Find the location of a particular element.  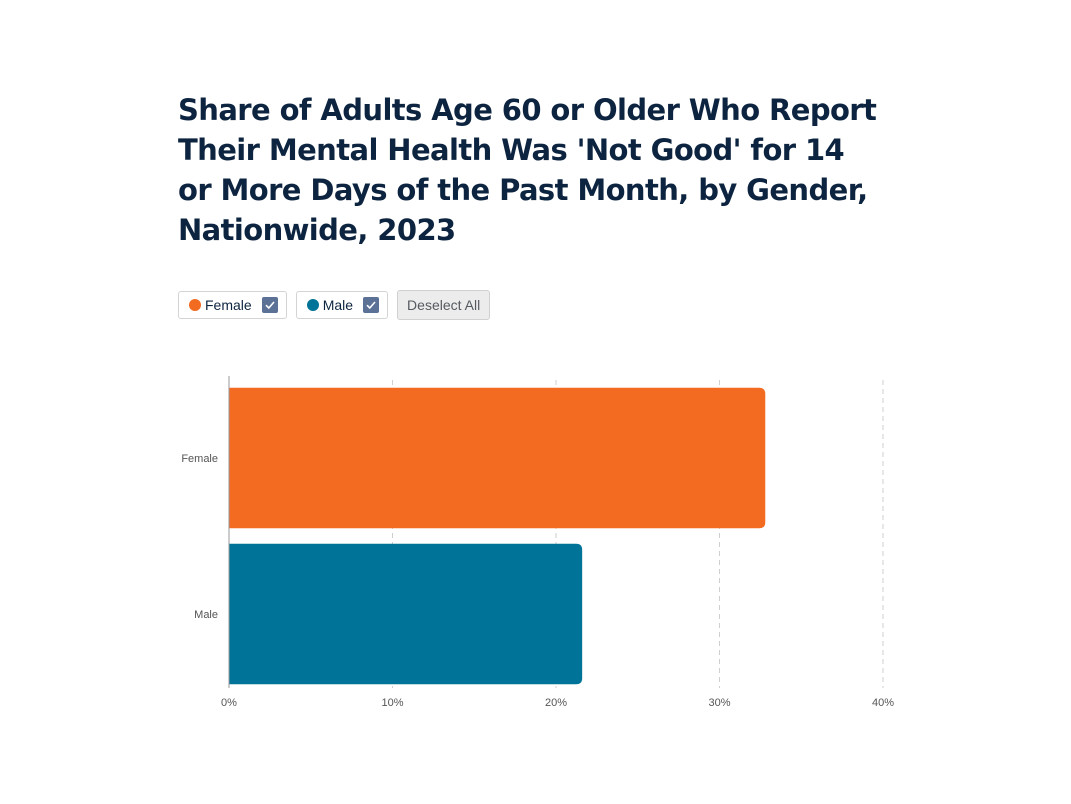

deselect-all-button: Deselect All is located at coordinates (444, 305).